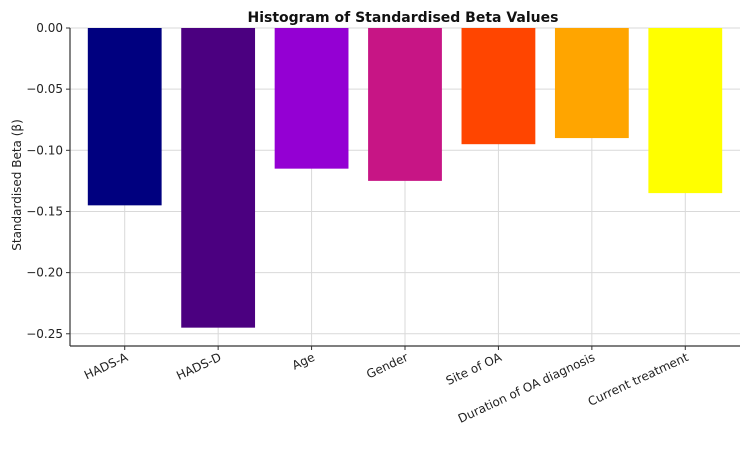 The width and height of the screenshot is (750, 449). Describe the element at coordinates (685, 111) in the screenshot. I see `bar-current-treatment` at that location.